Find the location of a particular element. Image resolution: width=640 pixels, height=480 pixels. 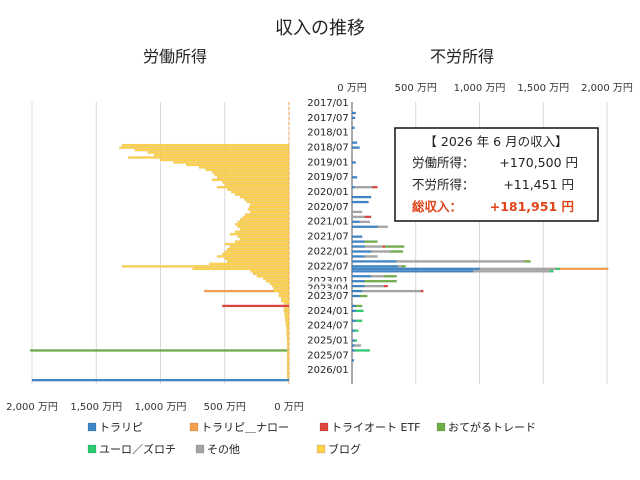

date-label: 2020/07 is located at coordinates (328, 207).